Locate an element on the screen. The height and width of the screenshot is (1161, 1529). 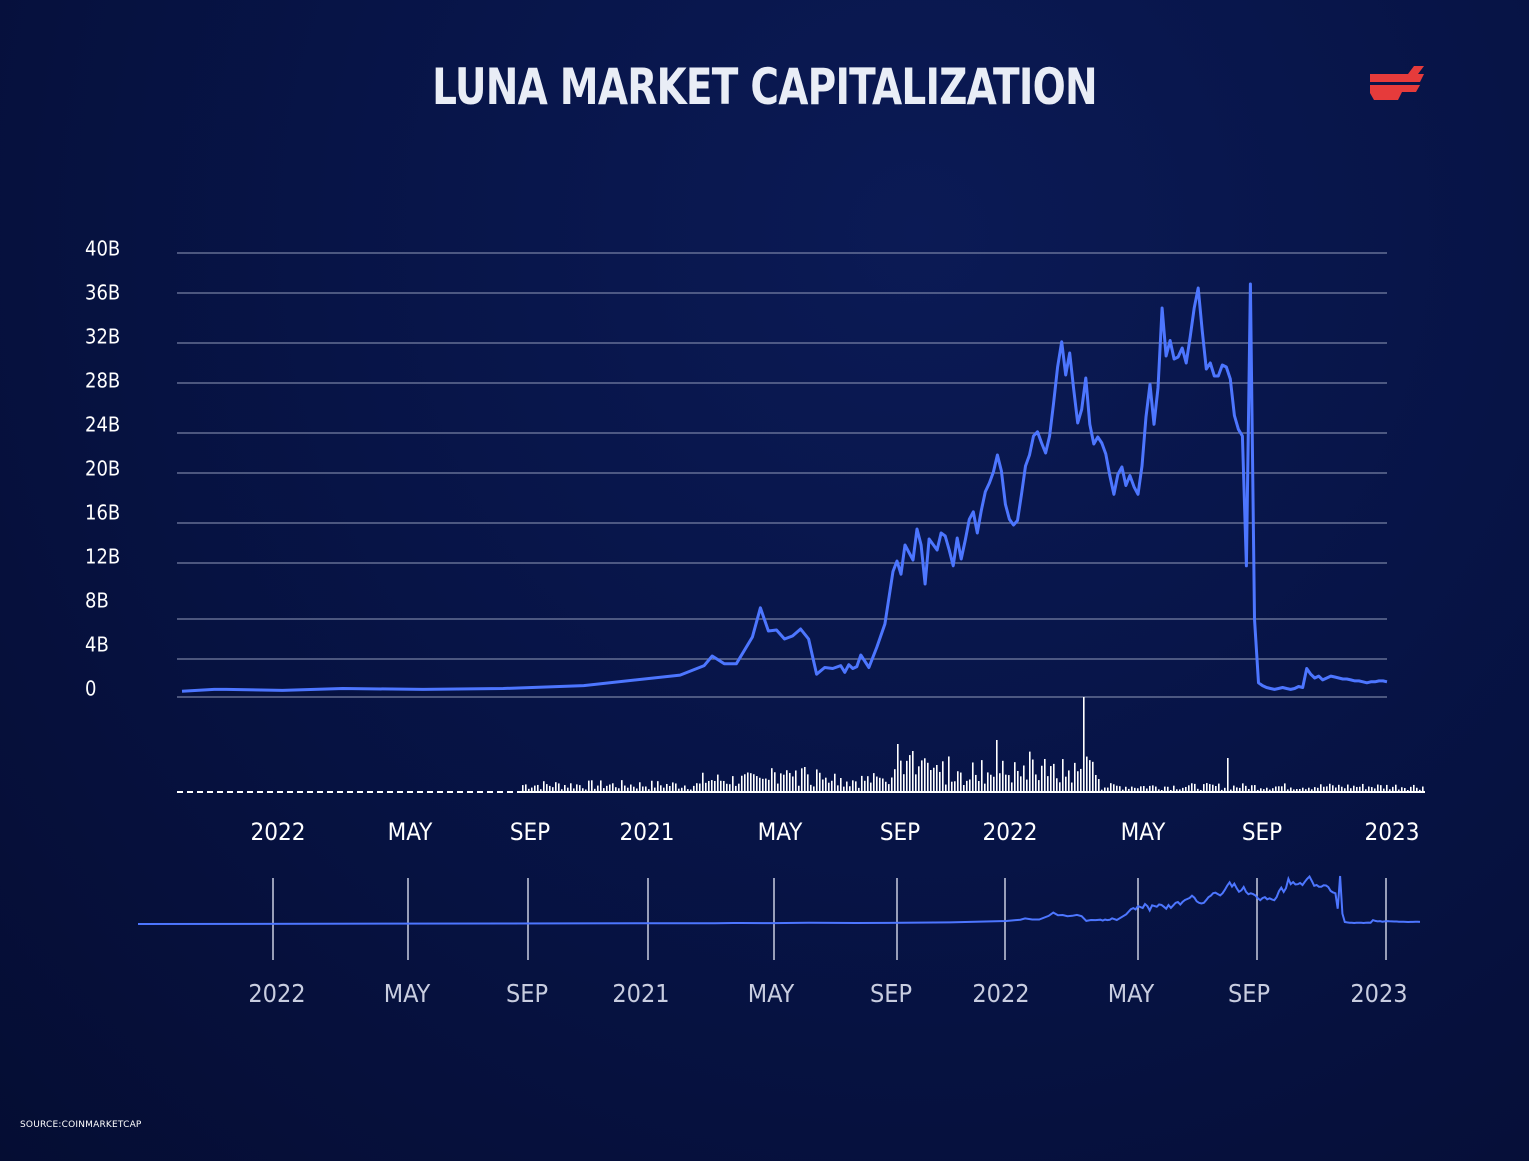
y-tick-label-20B: 20B is located at coordinates (102, 469).